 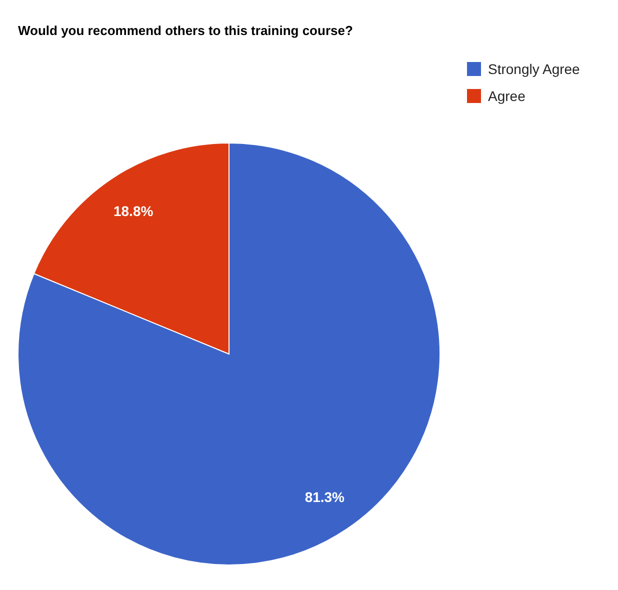 What do you see at coordinates (133, 211) in the screenshot?
I see `data-label: 18.8%` at bounding box center [133, 211].